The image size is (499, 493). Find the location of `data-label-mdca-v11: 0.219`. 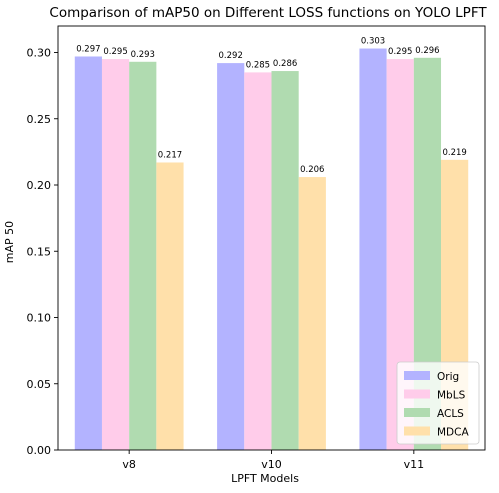

data-label-mdca-v11: 0.219 is located at coordinates (454, 153).